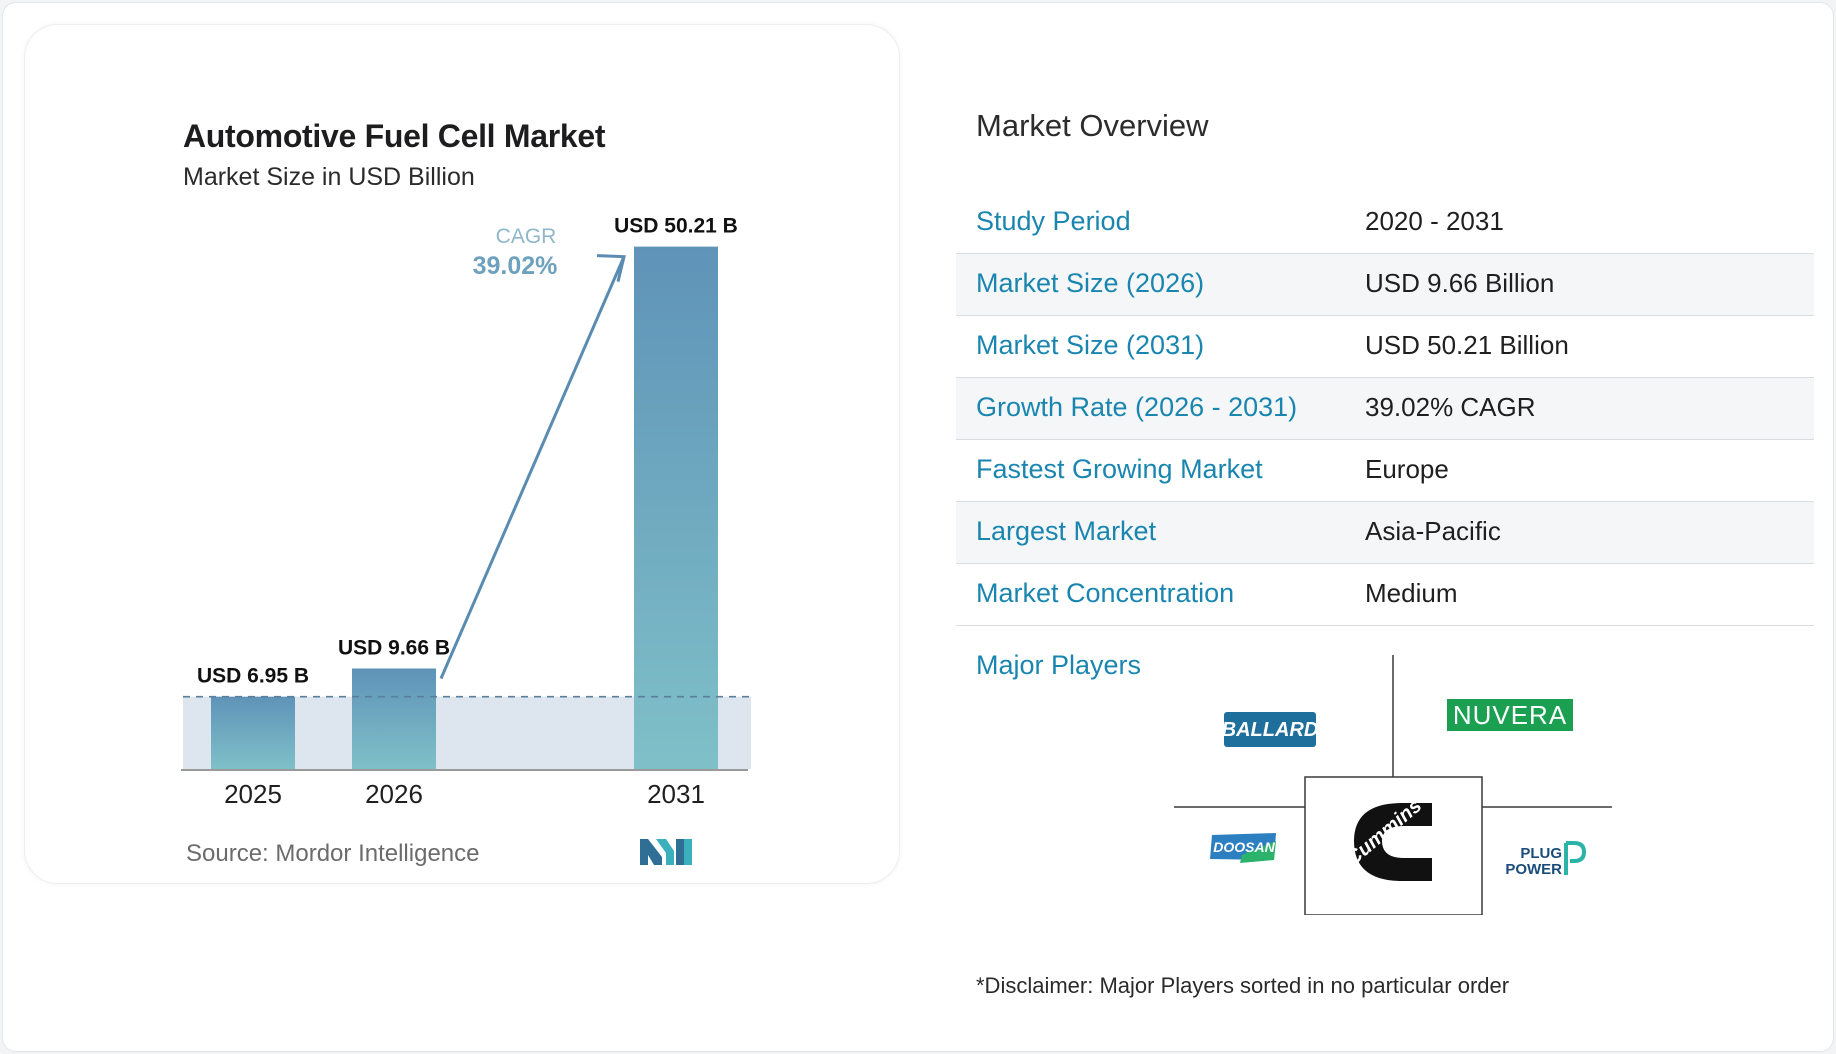 This screenshot has width=1836, height=1054. Describe the element at coordinates (253, 676) in the screenshot. I see `data-label-2025: USD 6.95 B` at that location.